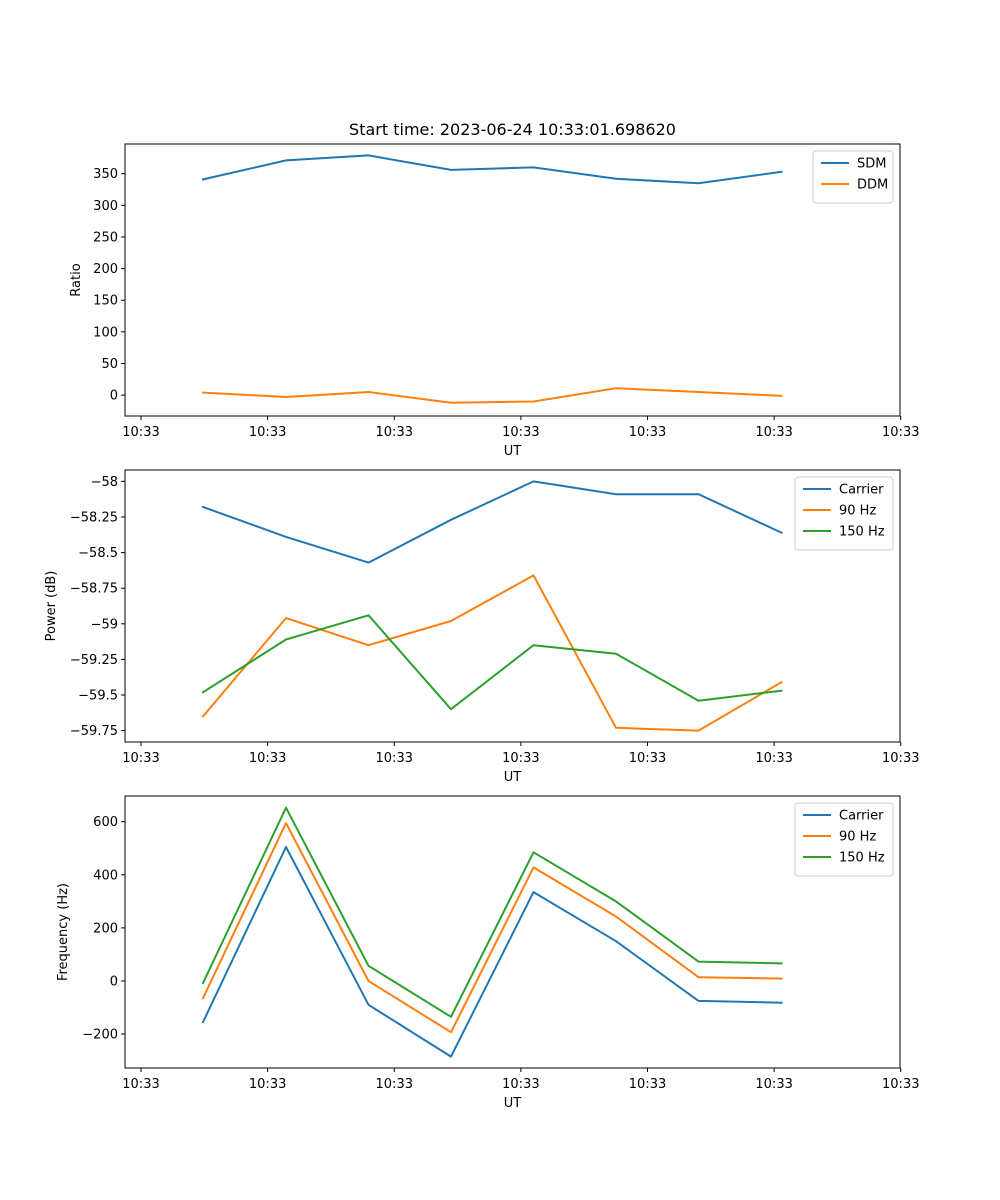 This screenshot has height=1200, width=1000. I want to click on y-tick-label: −59.75, so click(94, 731).